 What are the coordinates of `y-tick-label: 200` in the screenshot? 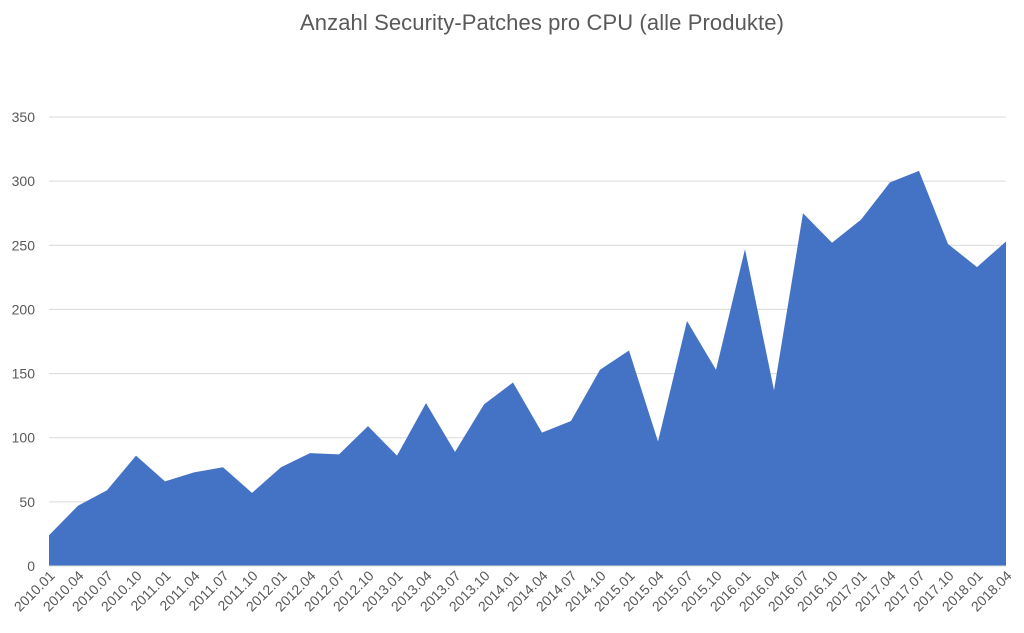 It's located at (24, 309).